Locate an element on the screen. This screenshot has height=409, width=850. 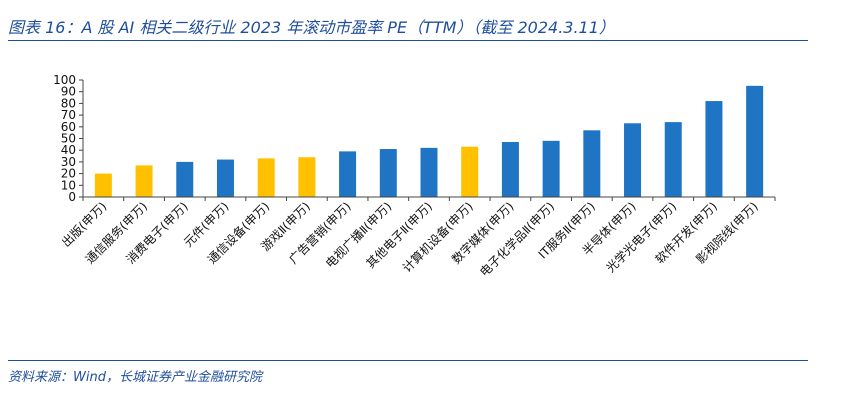
y-tick-label: 80 is located at coordinates (68, 103).